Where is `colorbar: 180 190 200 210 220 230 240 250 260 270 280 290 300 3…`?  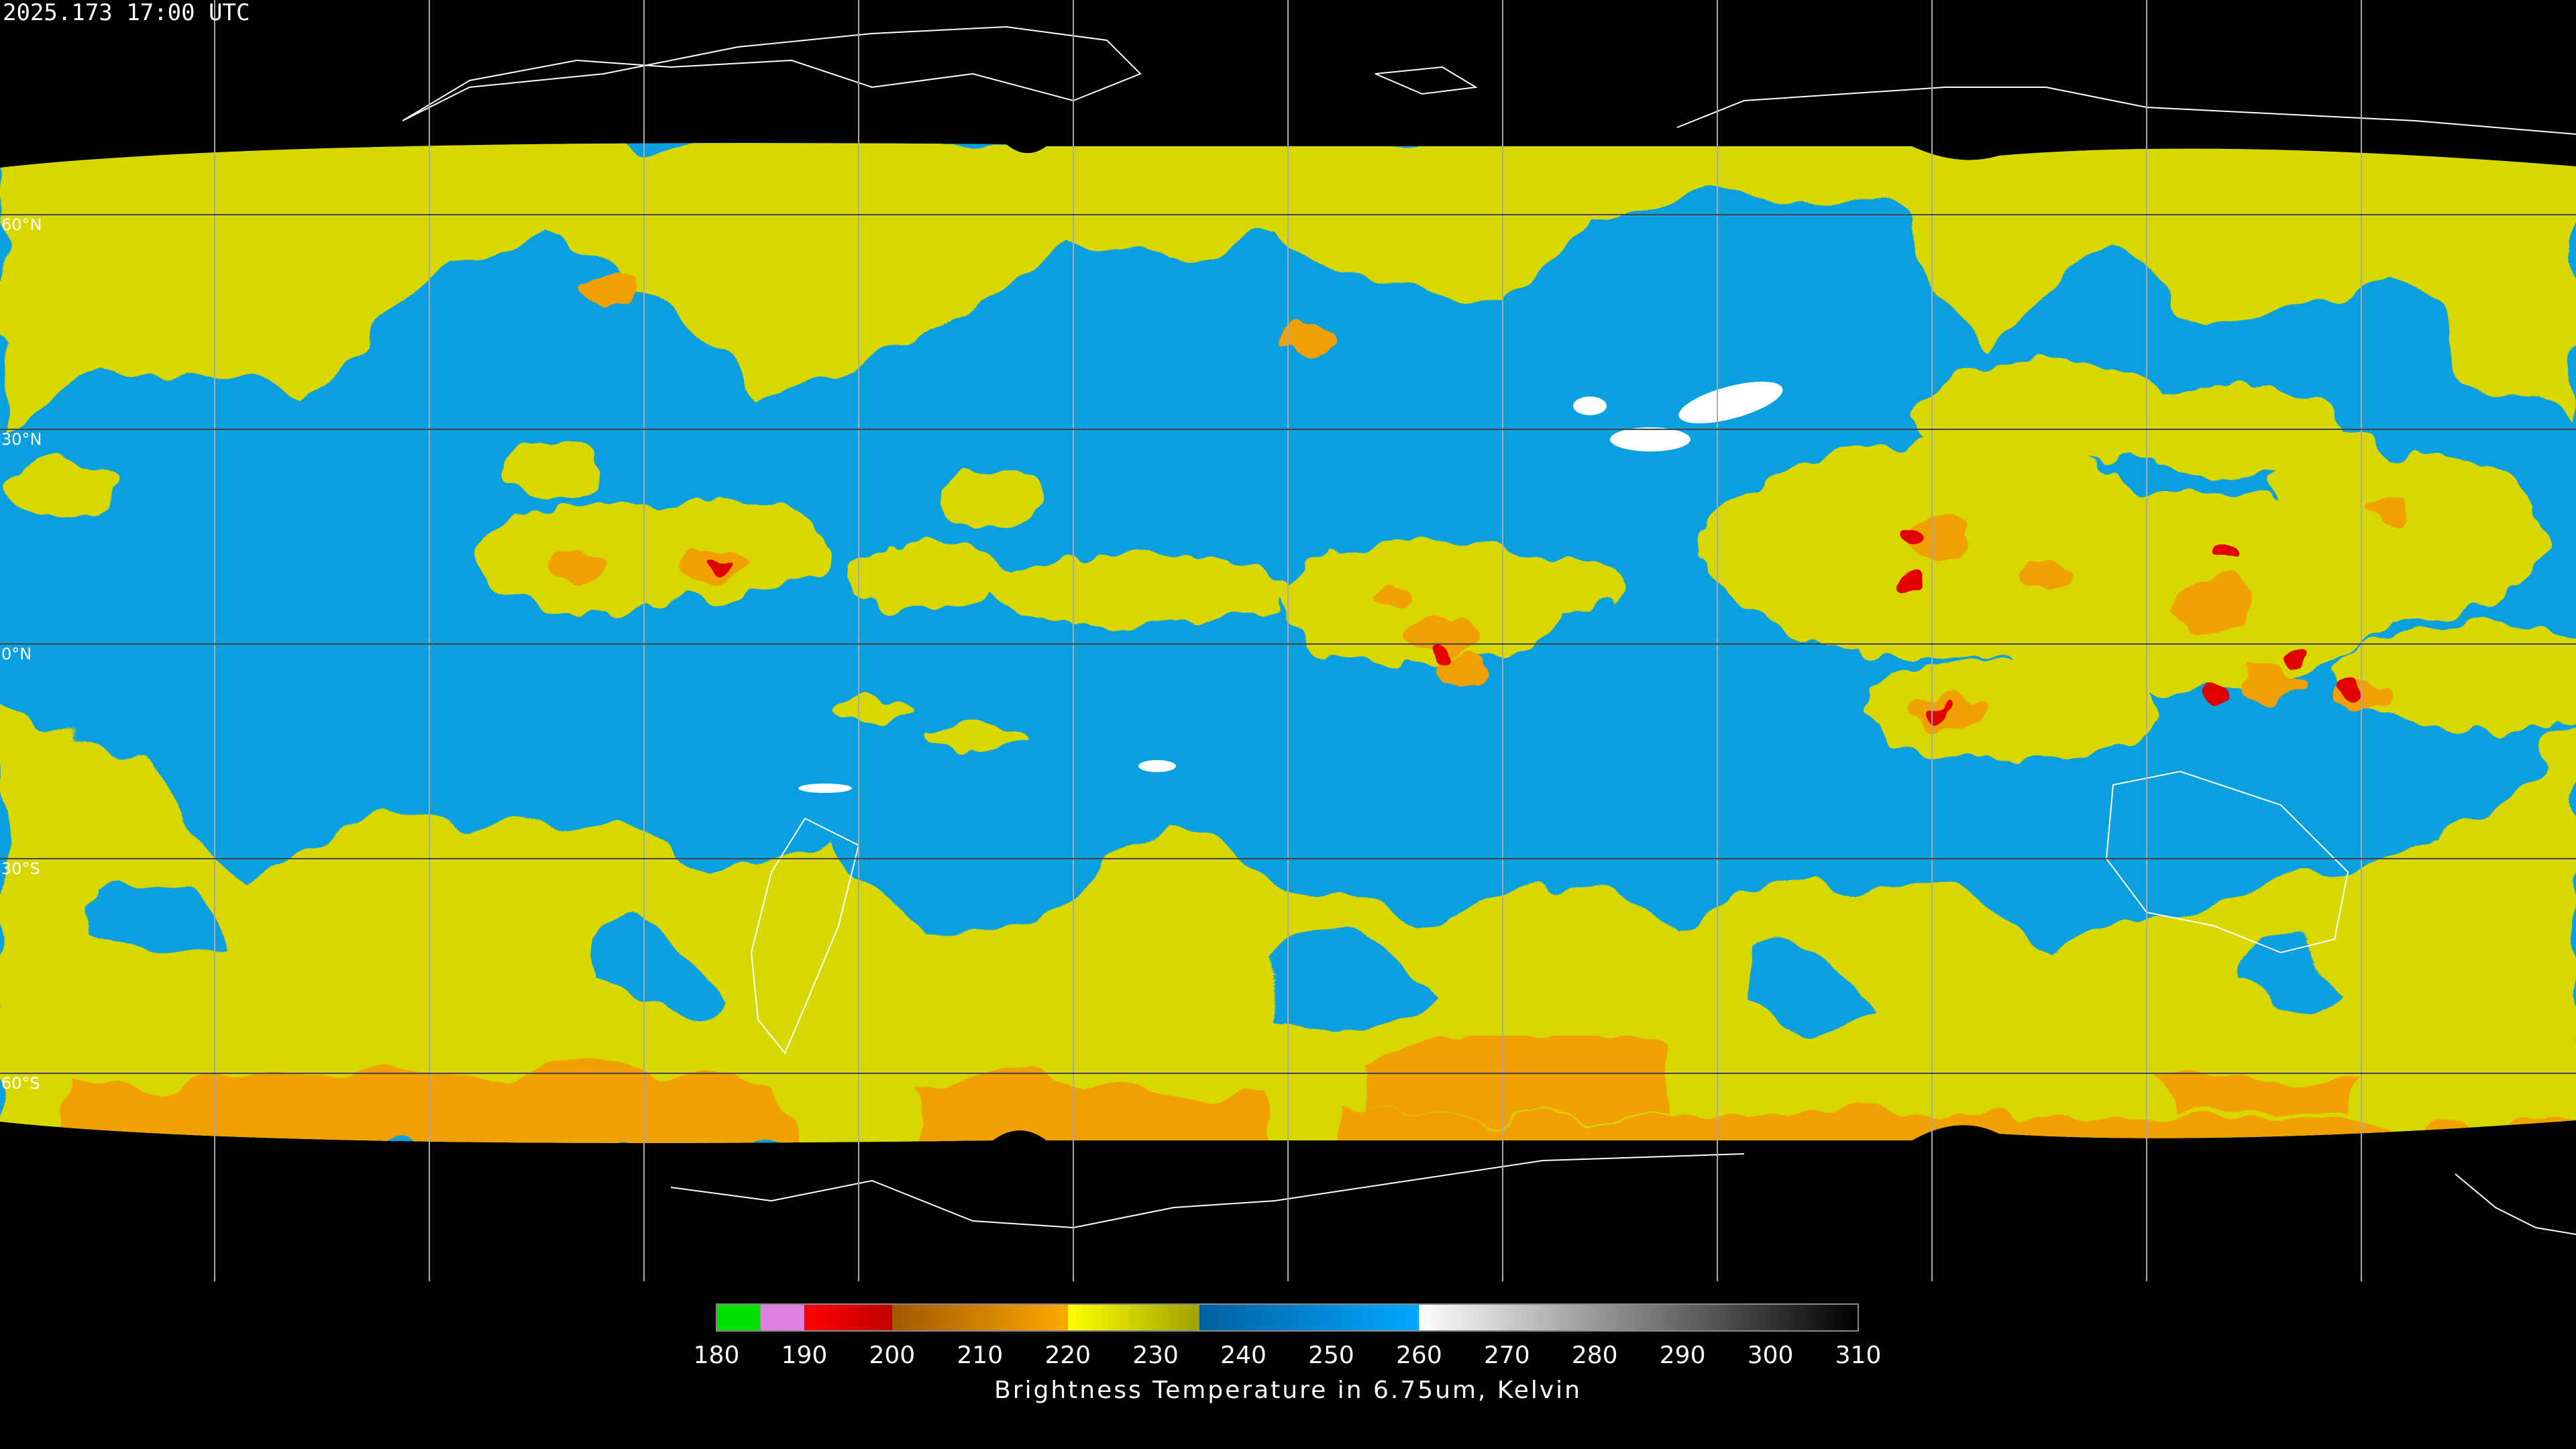 colorbar: 180 190 200 210 220 230 240 250 260 270 280 290 300 3… is located at coordinates (1288, 1336).